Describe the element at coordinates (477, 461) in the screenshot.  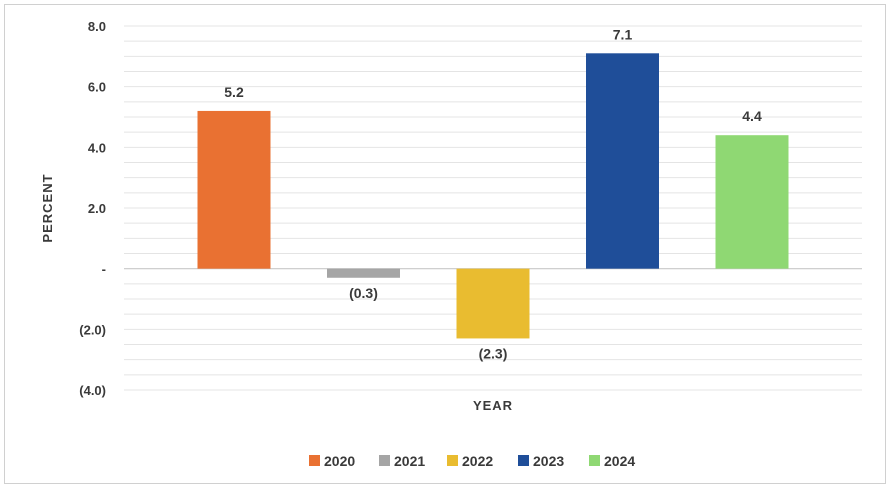
I see `legend-label-2022: 2022` at that location.